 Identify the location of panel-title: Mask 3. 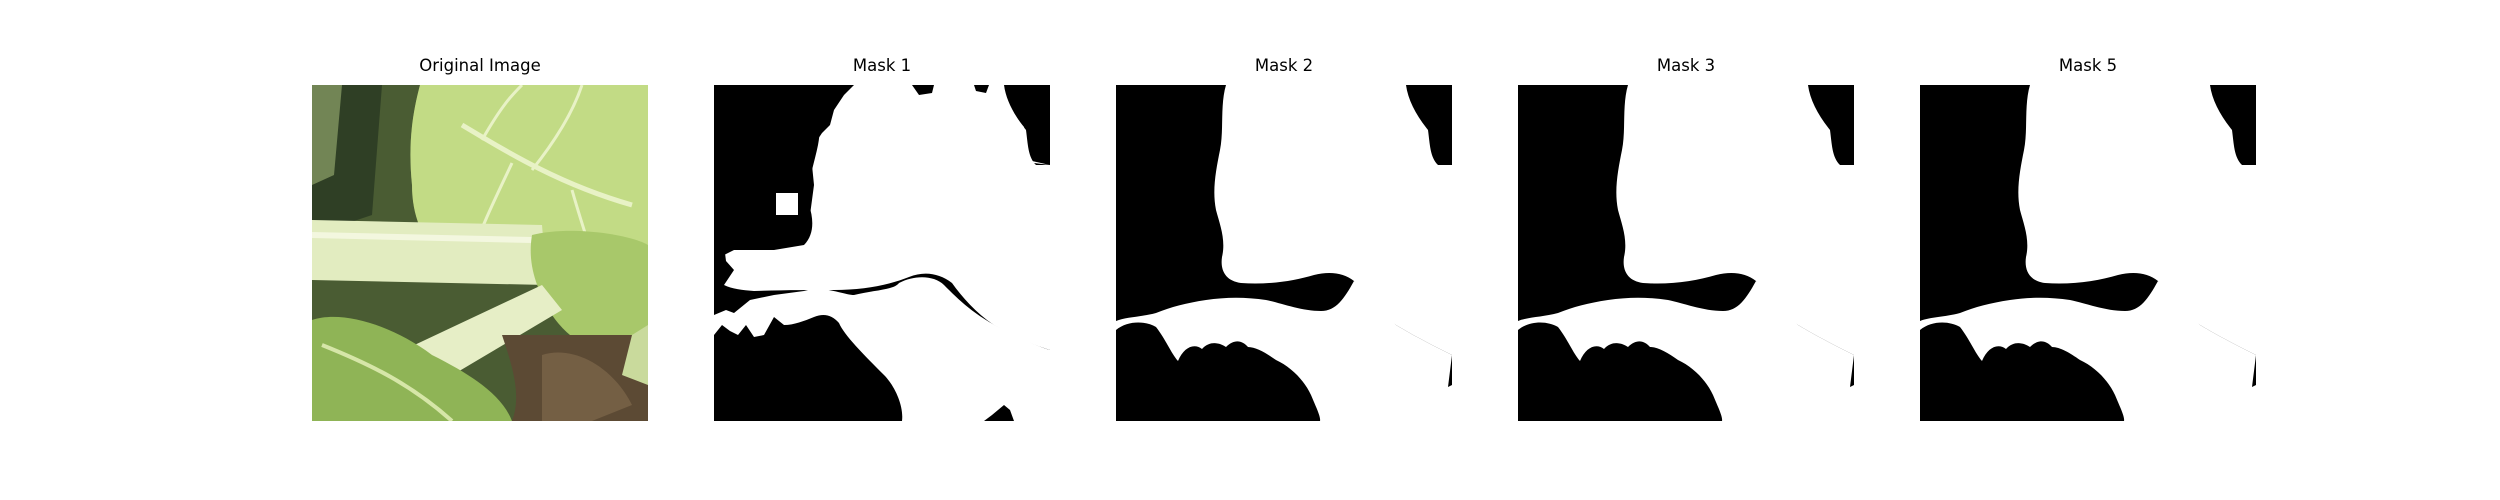
(1686, 65).